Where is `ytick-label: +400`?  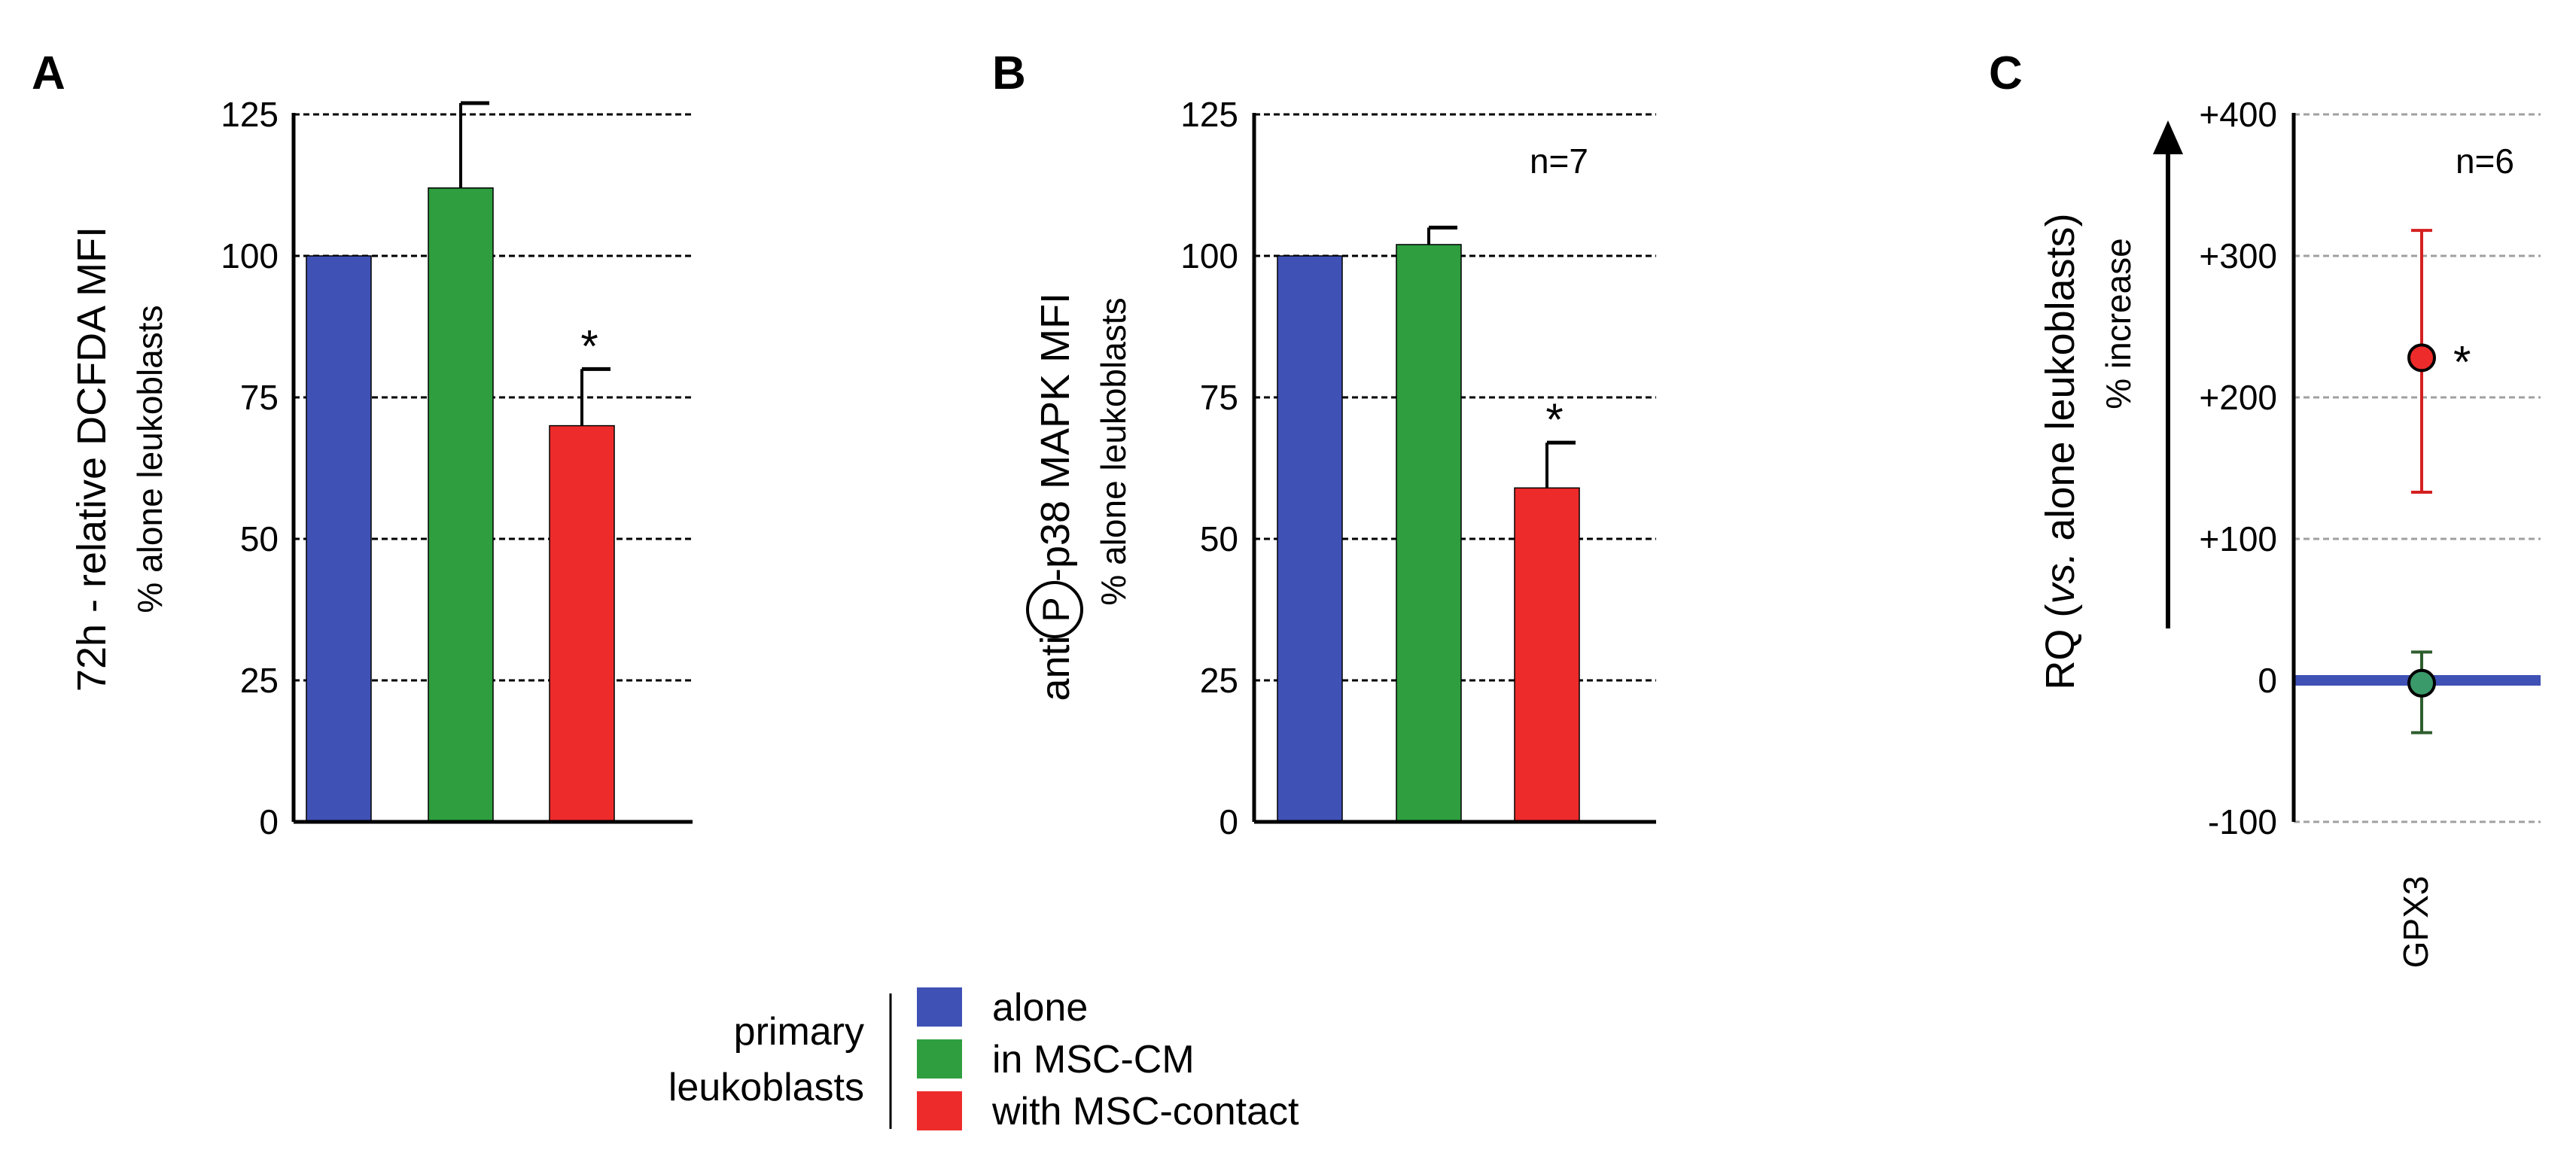
ytick-label: +400 is located at coordinates (2238, 115).